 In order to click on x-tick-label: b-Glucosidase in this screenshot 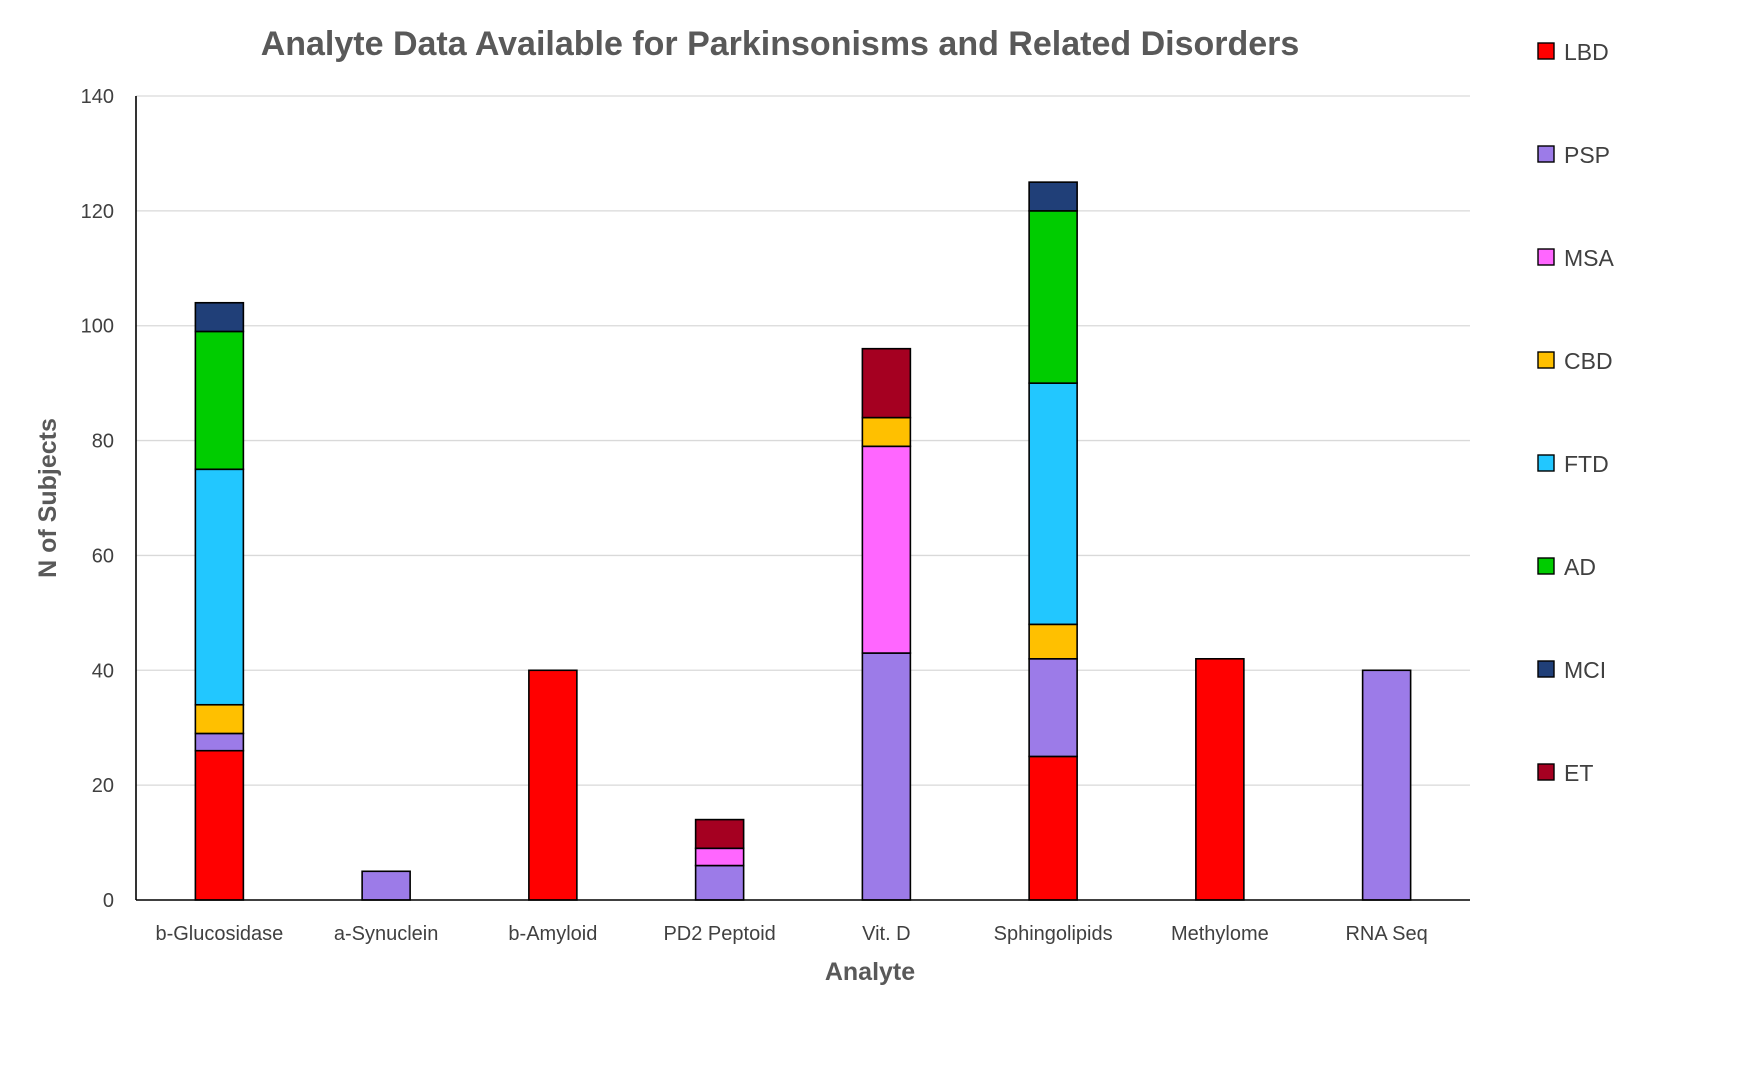, I will do `click(219, 934)`.